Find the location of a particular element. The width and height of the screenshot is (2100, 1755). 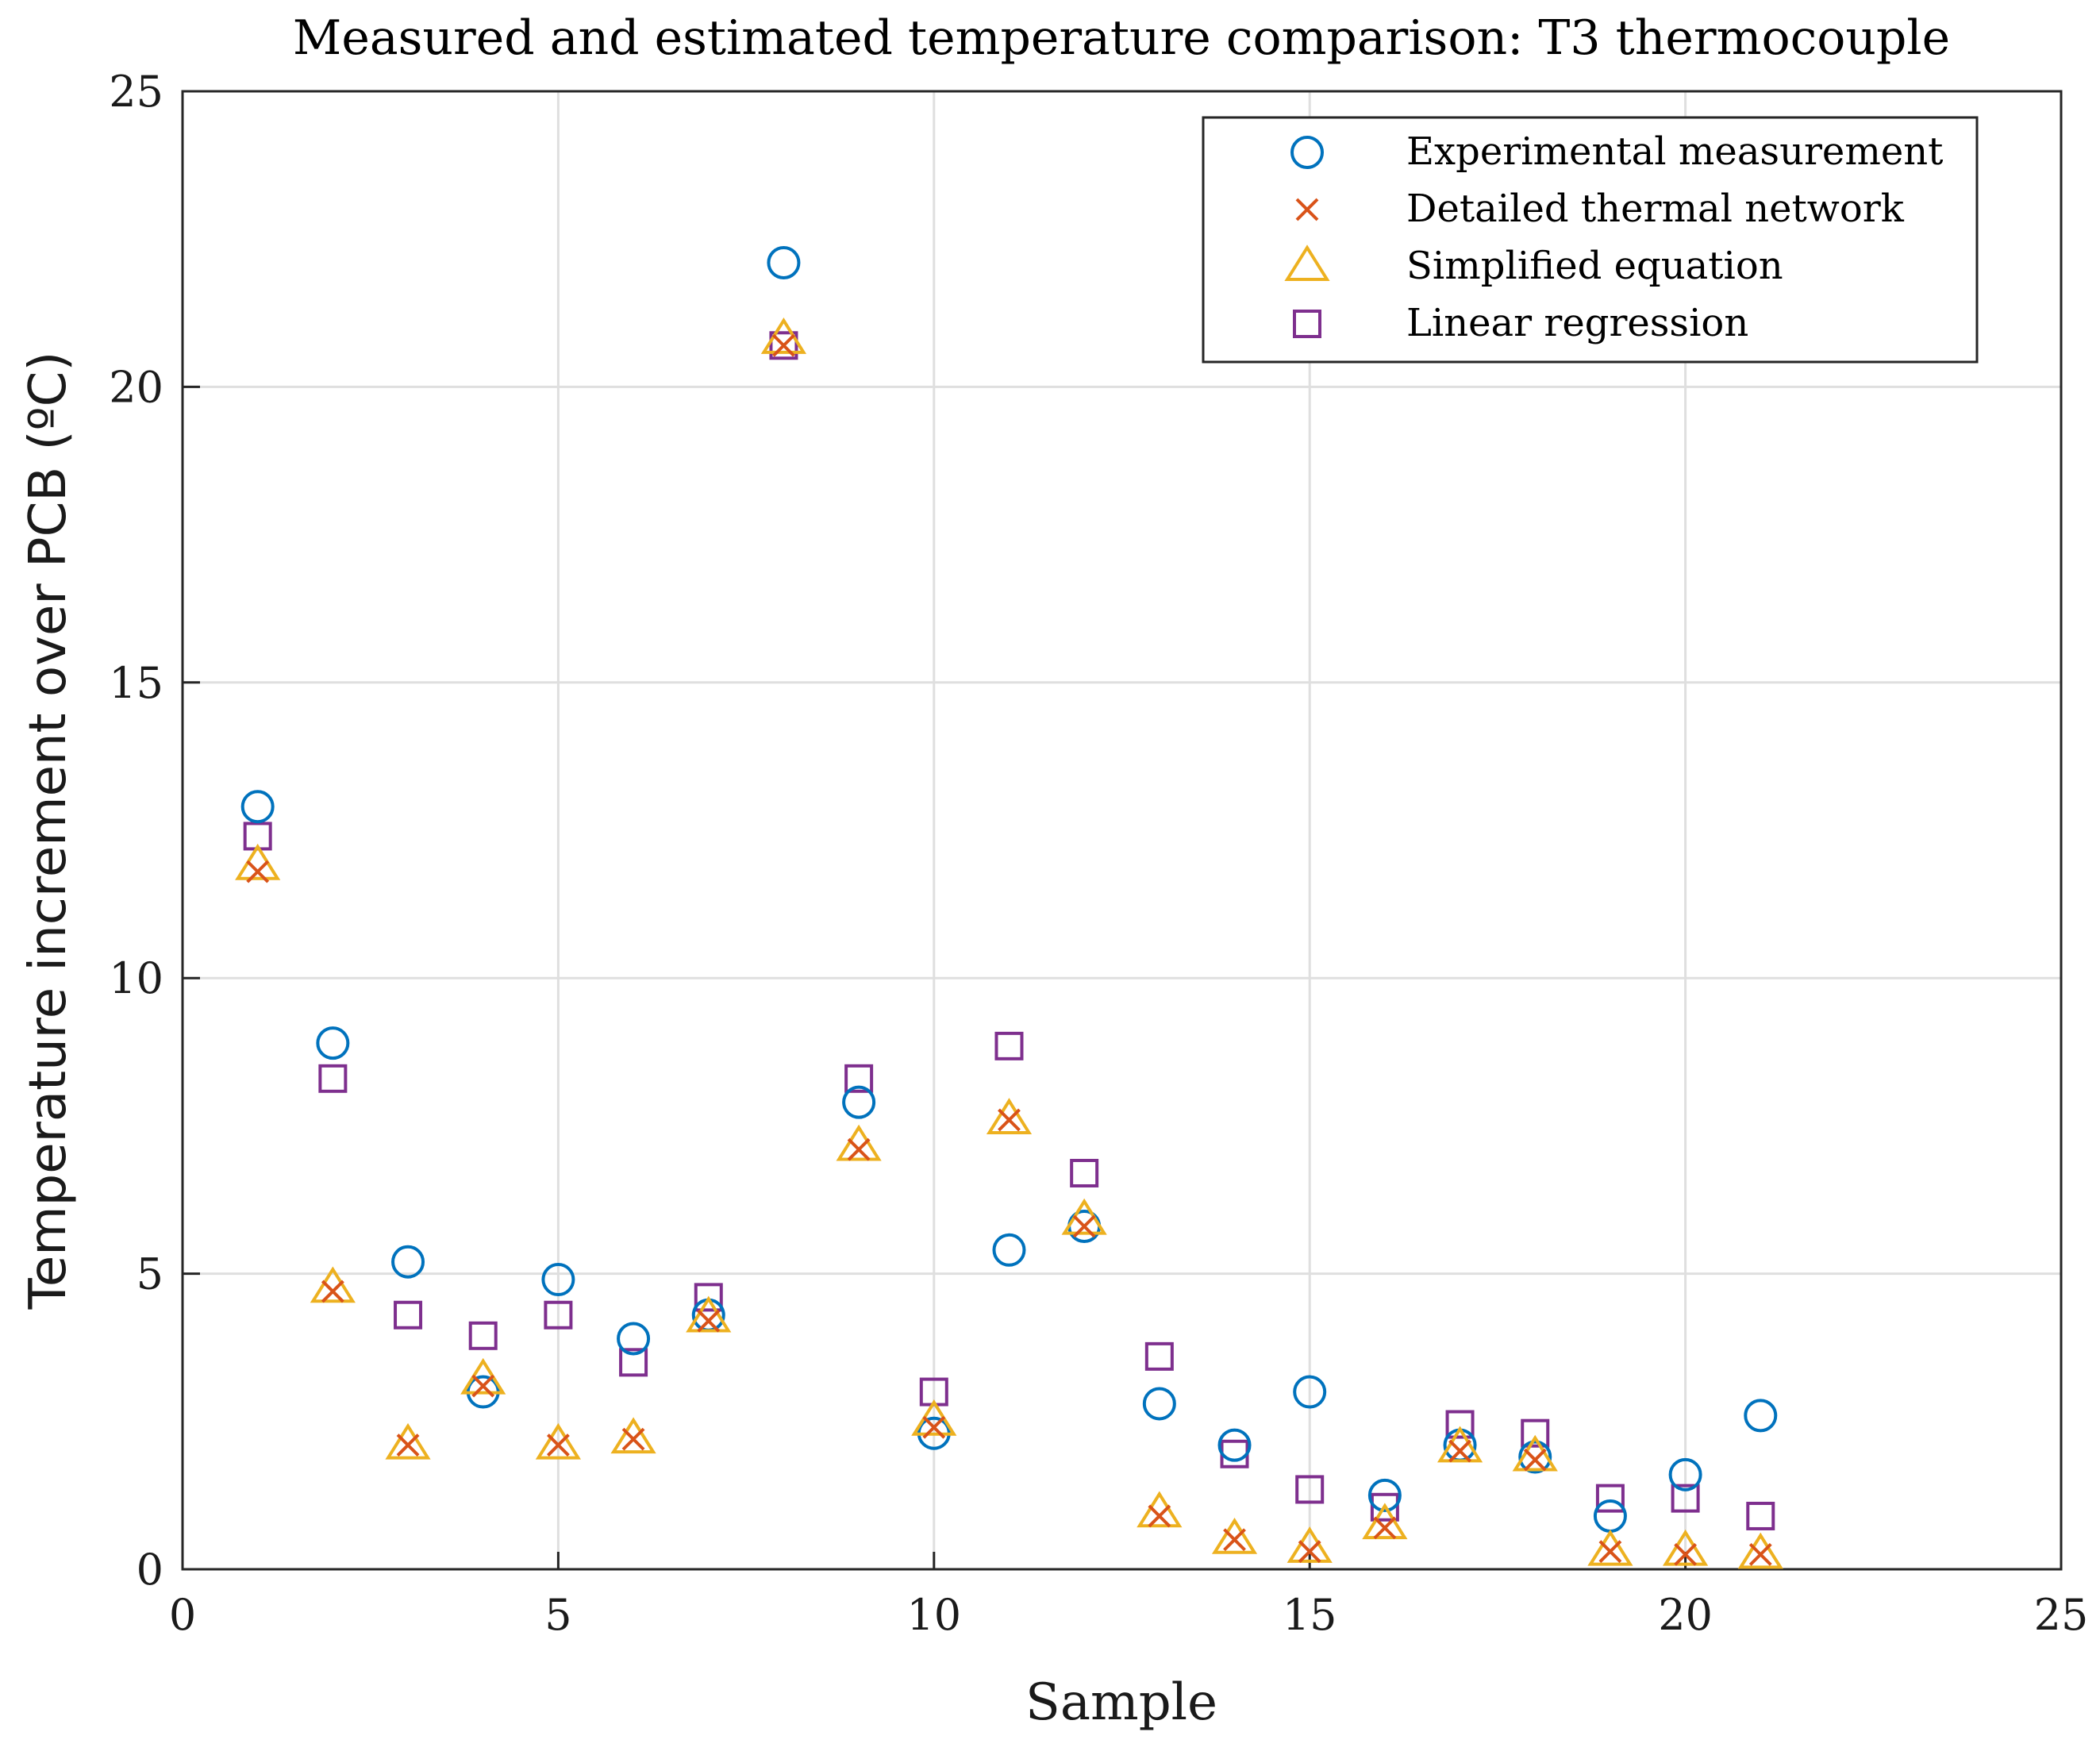

x-tick-labels: 0 5 10 15 20 25 is located at coordinates (1129, 1615).